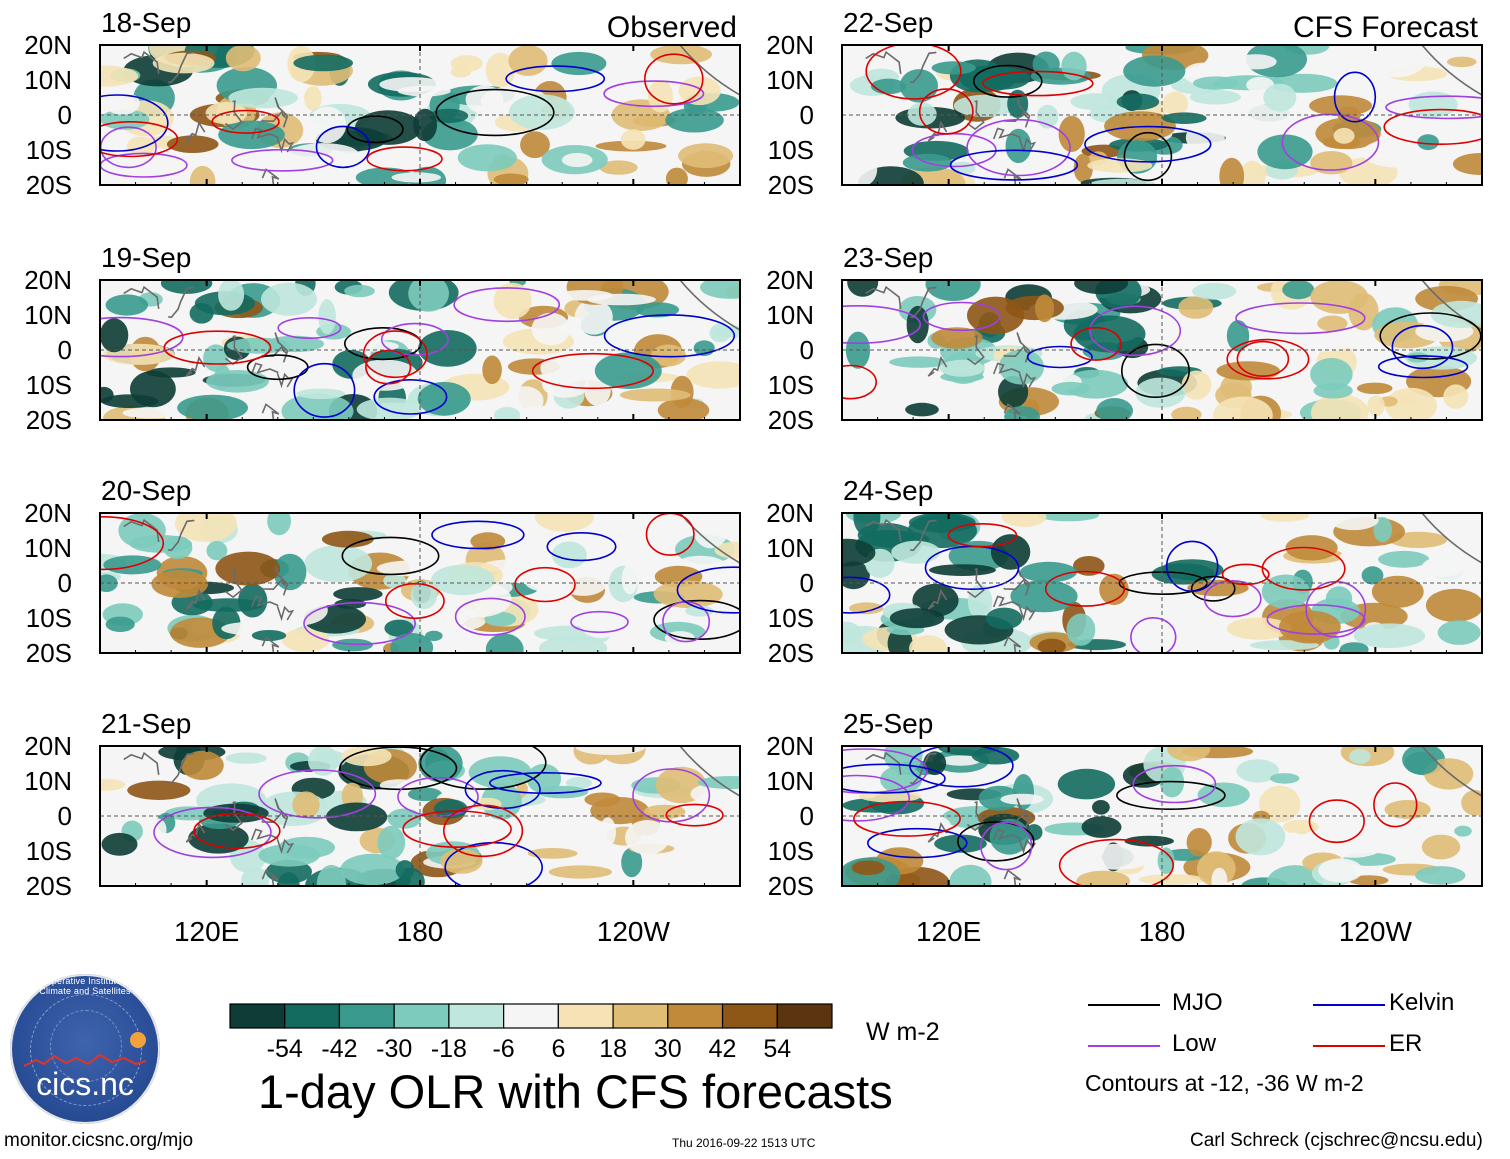 This screenshot has width=1510, height=1159. What do you see at coordinates (1349, 1005) in the screenshot?
I see `legend-line-kelvin` at bounding box center [1349, 1005].